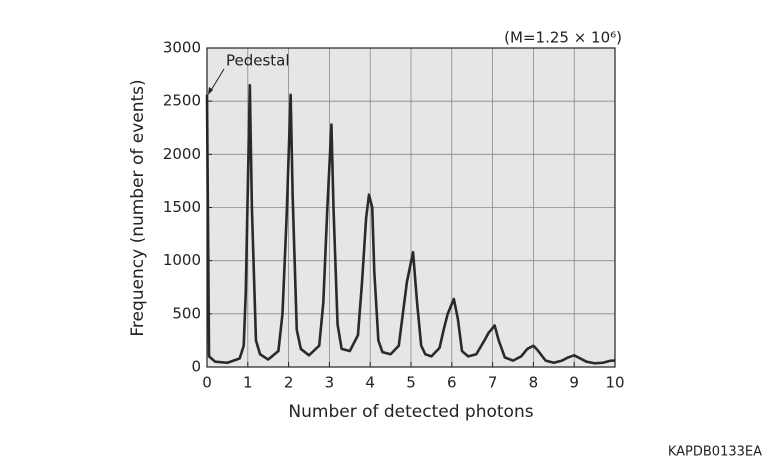 This screenshot has height=461, width=768. I want to click on pedestal-arrowhead, so click(210, 91).